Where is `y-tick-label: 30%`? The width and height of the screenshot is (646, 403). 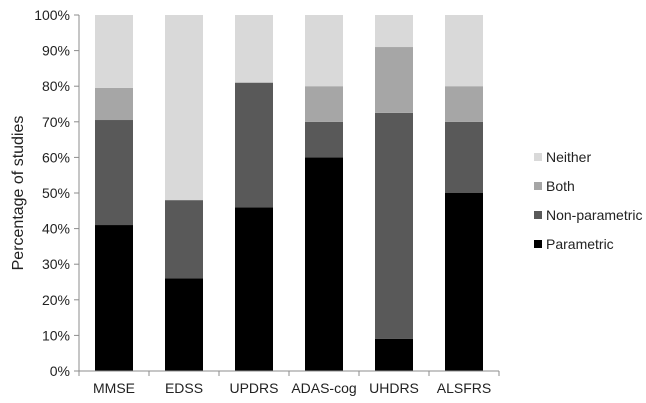 y-tick-label: 30% is located at coordinates (56, 264).